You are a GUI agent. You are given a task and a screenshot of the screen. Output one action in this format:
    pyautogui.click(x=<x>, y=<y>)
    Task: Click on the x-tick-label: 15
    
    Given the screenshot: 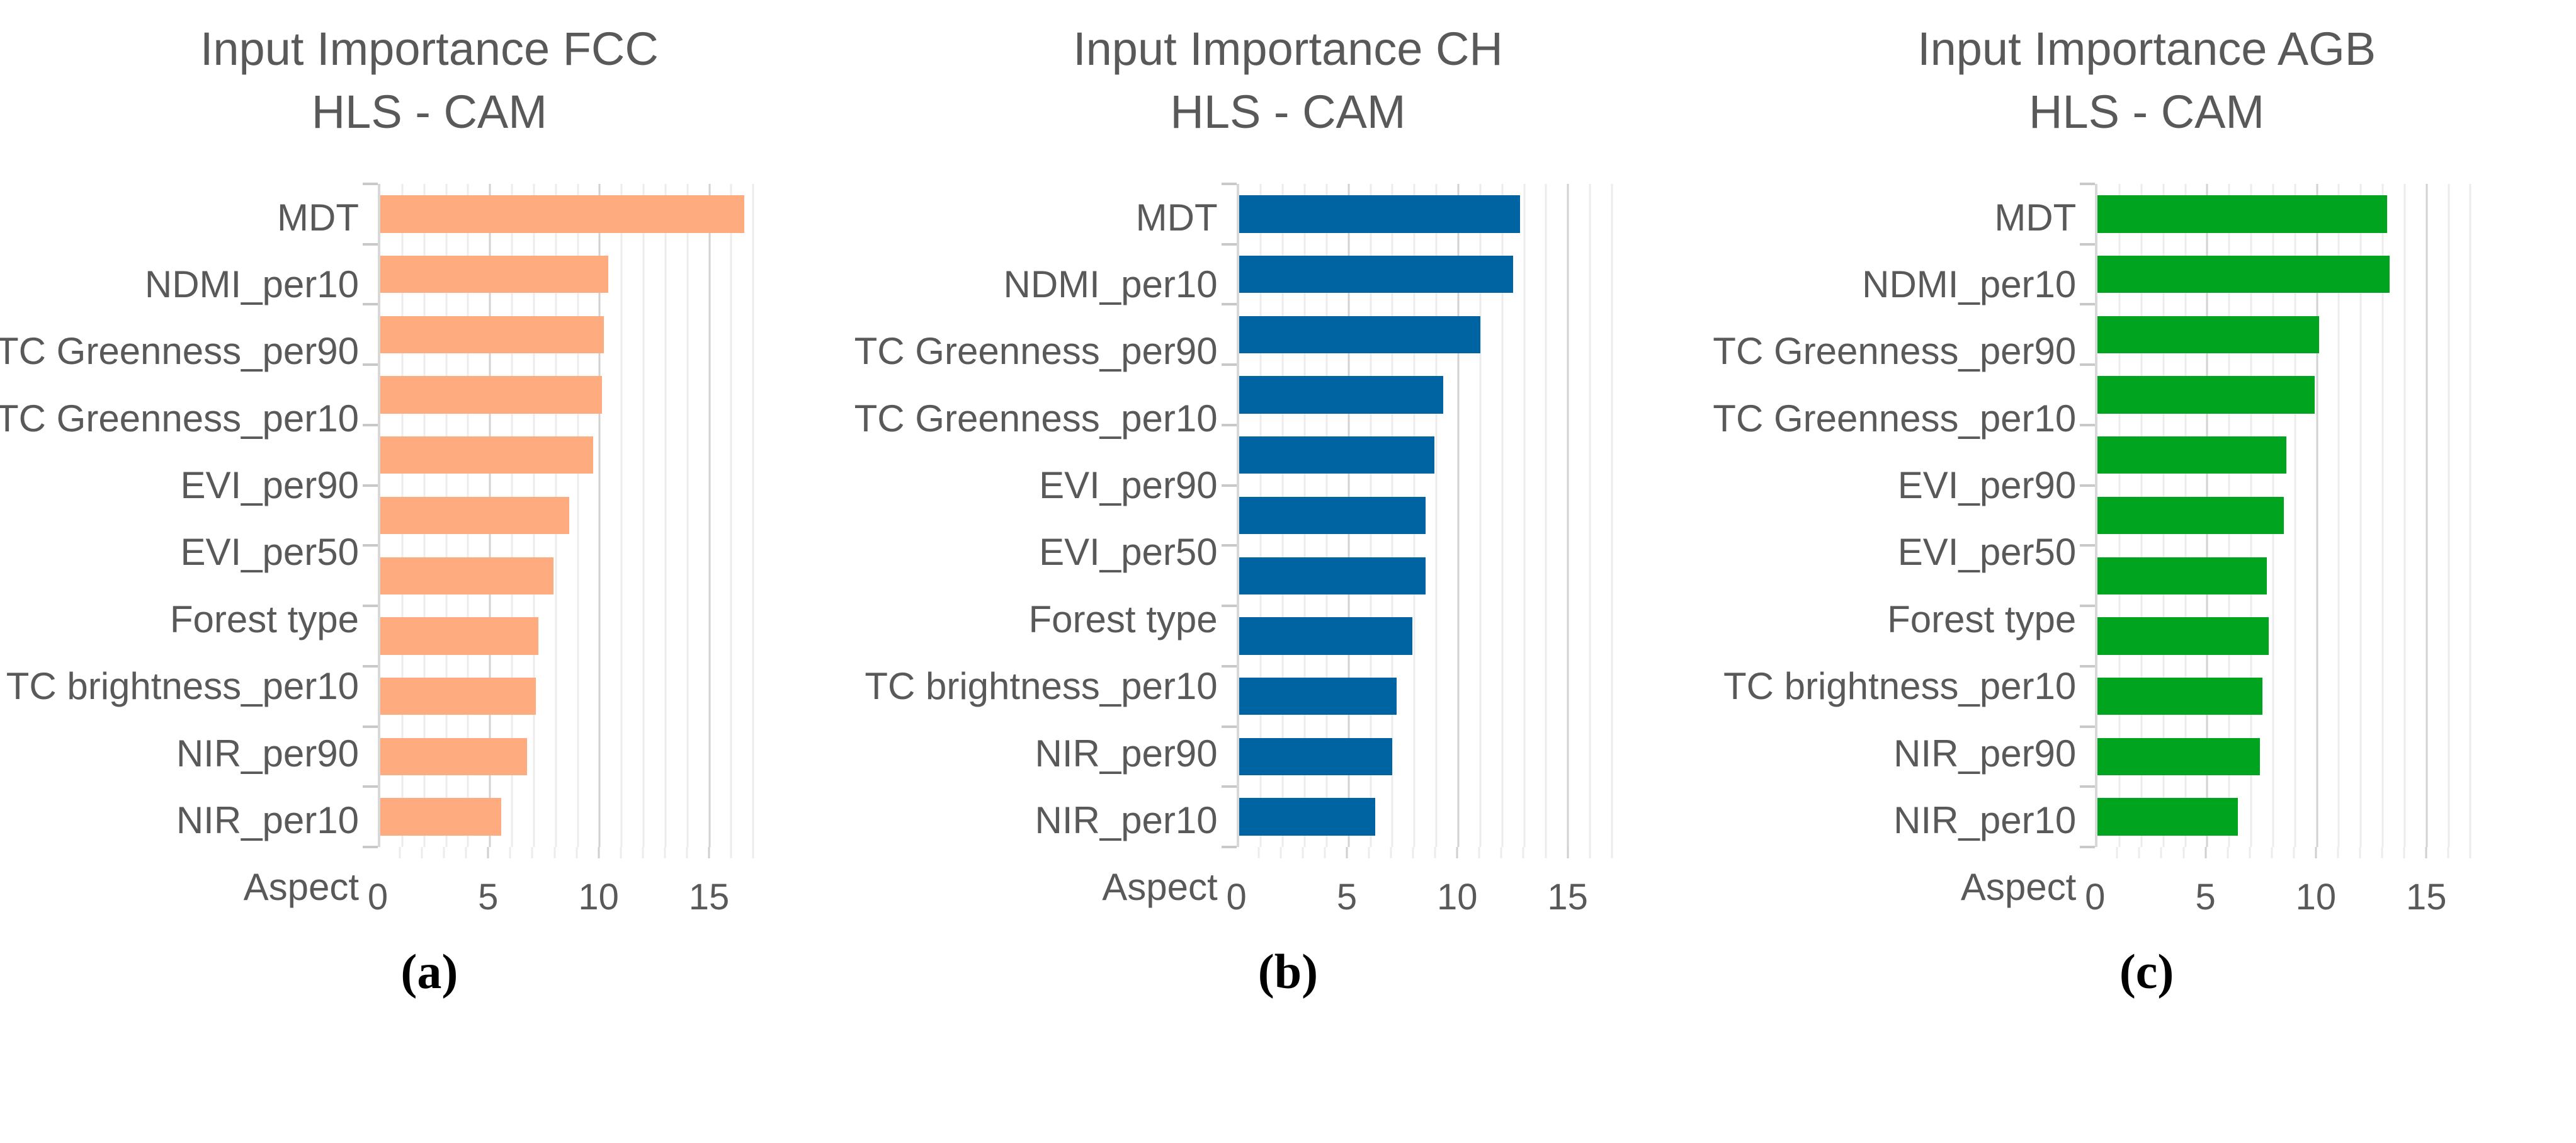 What is the action you would take?
    pyautogui.click(x=709, y=897)
    